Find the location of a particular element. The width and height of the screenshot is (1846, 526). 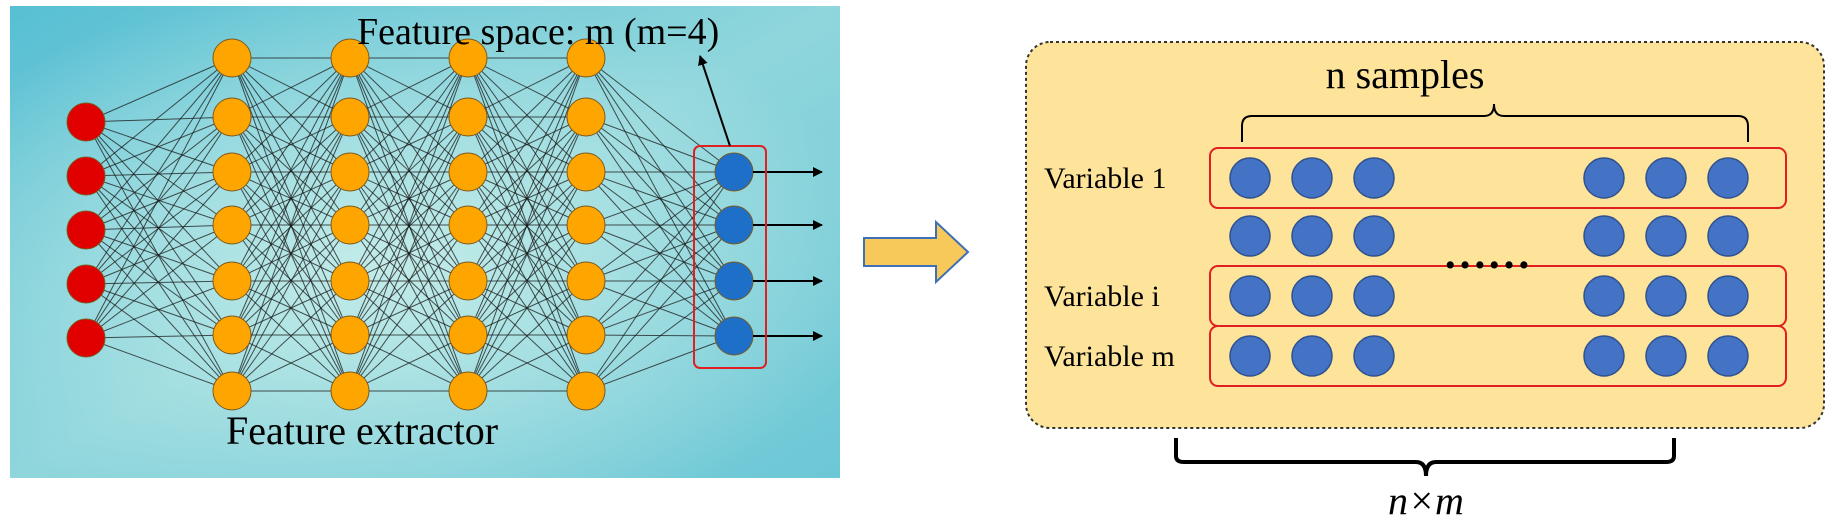

variable-highlight-box is located at coordinates (1498, 178).